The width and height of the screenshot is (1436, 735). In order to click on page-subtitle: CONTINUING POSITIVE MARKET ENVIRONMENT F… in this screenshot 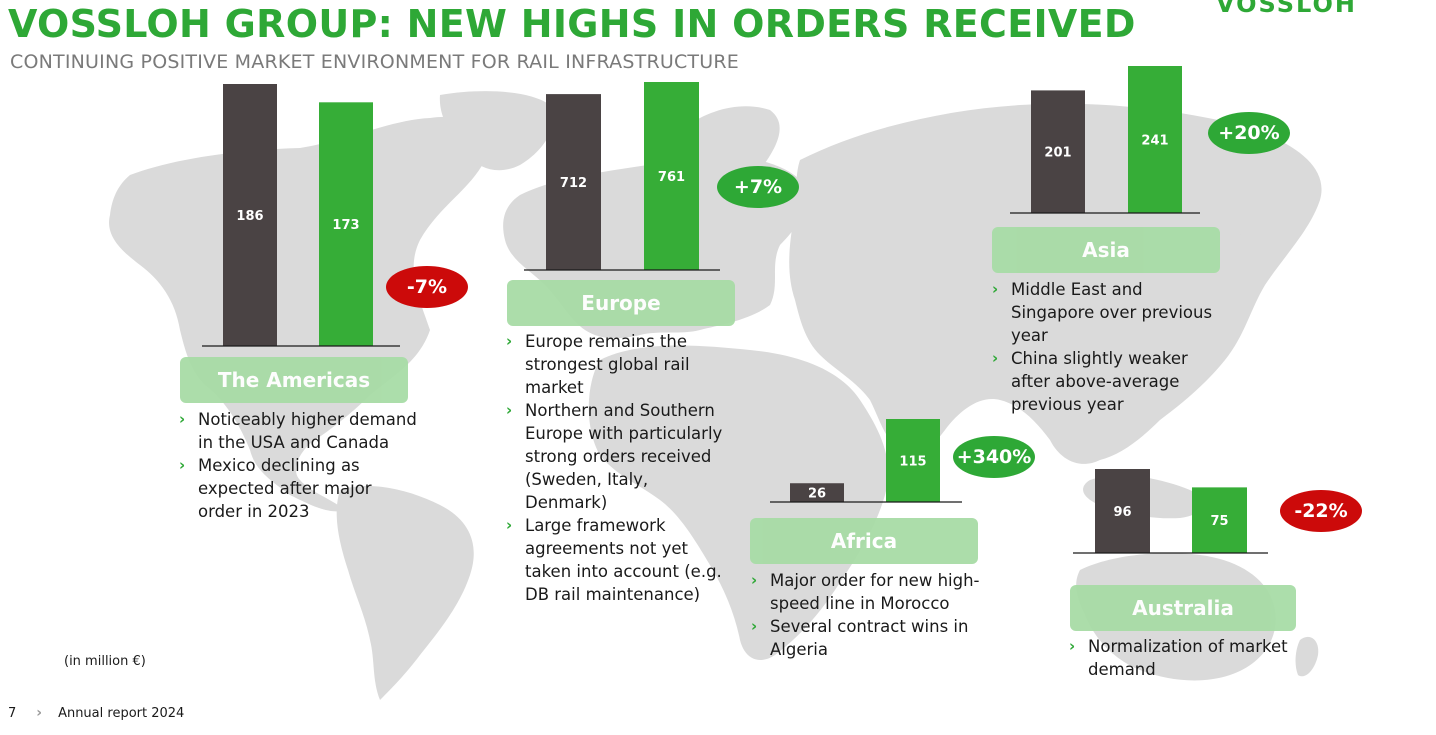, I will do `click(374, 62)`.